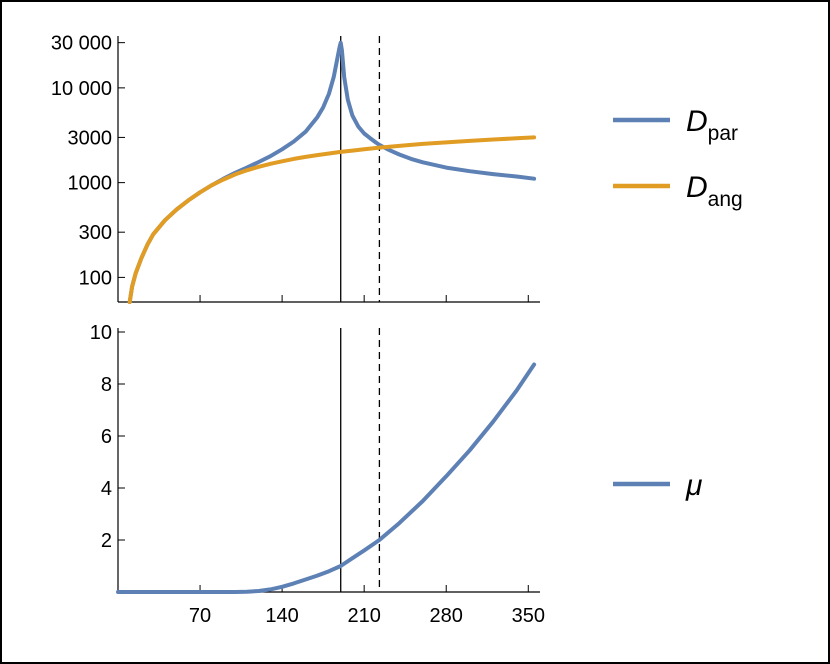  I want to click on x-tick-label: 140, so click(281, 616).